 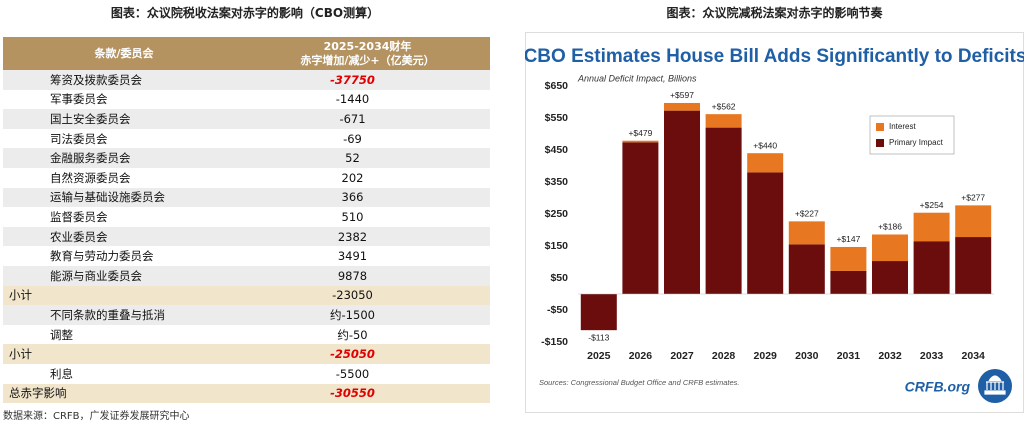 What do you see at coordinates (246, 139) in the screenshot?
I see `table-row: 司法委员会 -69` at bounding box center [246, 139].